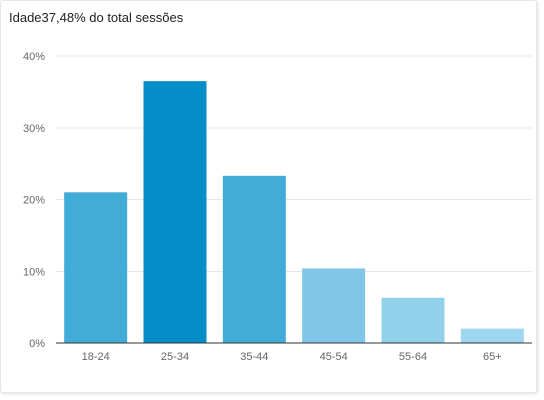 This screenshot has width=544, height=400. Describe the element at coordinates (34, 57) in the screenshot. I see `y-tick-label: 40%` at that location.